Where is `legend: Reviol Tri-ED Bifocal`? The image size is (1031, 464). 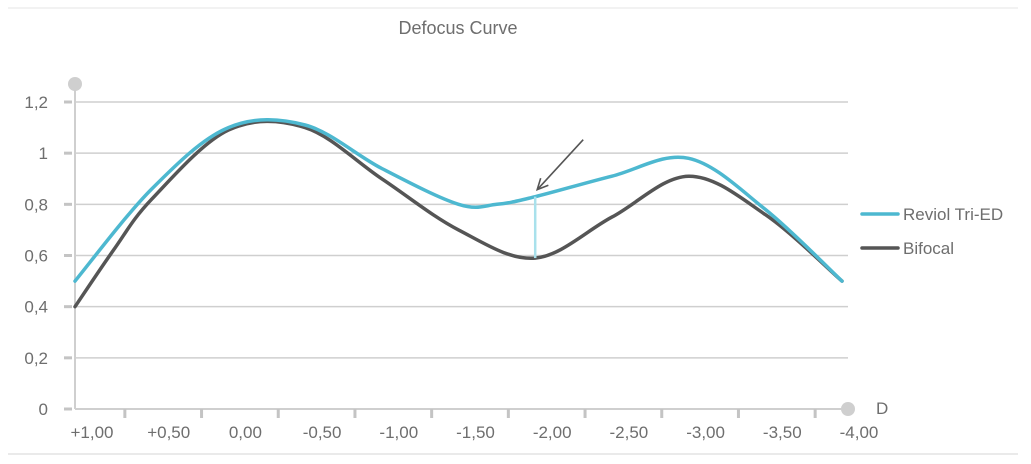 legend: Reviol Tri-ED Bifocal is located at coordinates (931, 231).